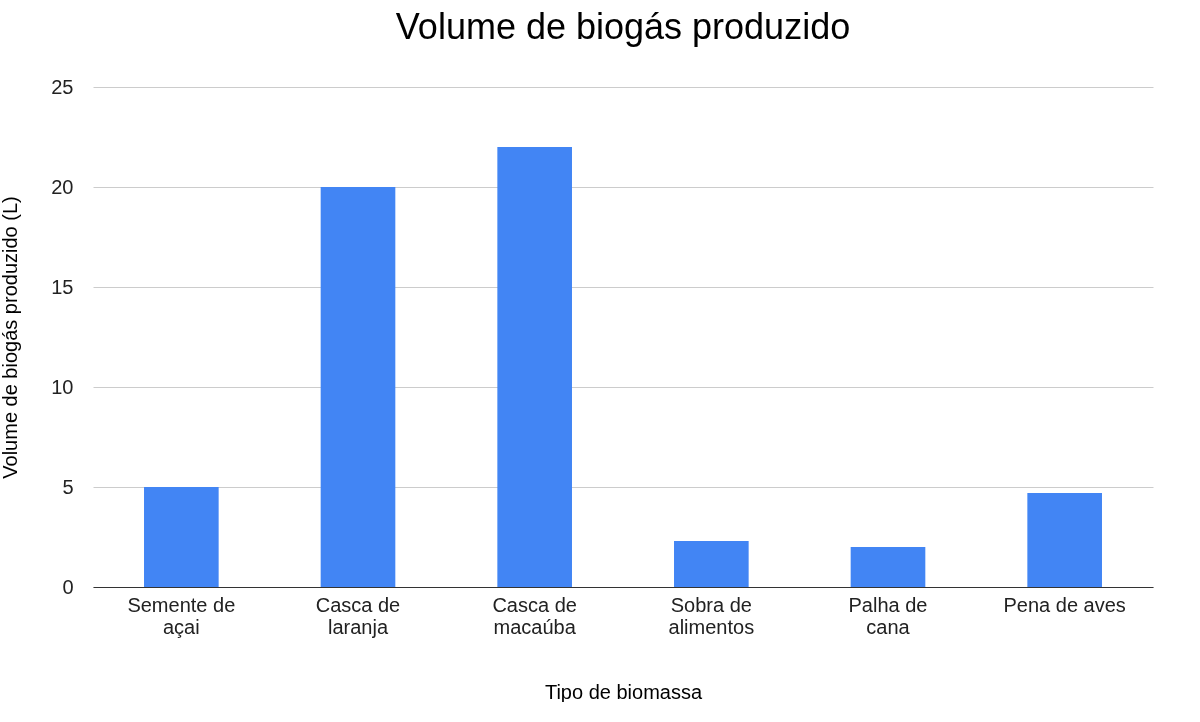 This screenshot has width=1200, height=722. What do you see at coordinates (68, 586) in the screenshot?
I see `y-tick-label: 0` at bounding box center [68, 586].